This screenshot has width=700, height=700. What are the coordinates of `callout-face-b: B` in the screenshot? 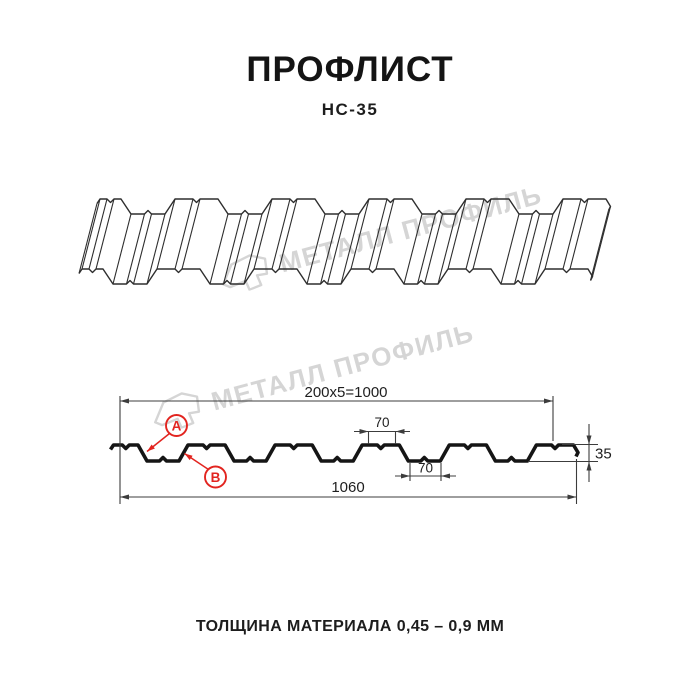 It's located at (216, 477).